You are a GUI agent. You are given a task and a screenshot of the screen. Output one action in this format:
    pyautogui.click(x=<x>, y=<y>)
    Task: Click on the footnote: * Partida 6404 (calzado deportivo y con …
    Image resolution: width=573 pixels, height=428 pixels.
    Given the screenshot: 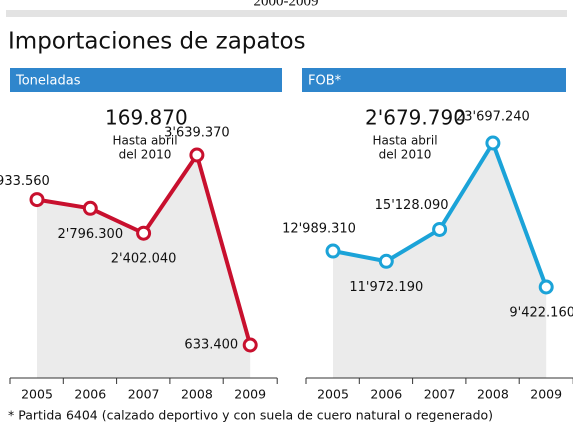 What is the action you would take?
    pyautogui.click(x=250, y=415)
    